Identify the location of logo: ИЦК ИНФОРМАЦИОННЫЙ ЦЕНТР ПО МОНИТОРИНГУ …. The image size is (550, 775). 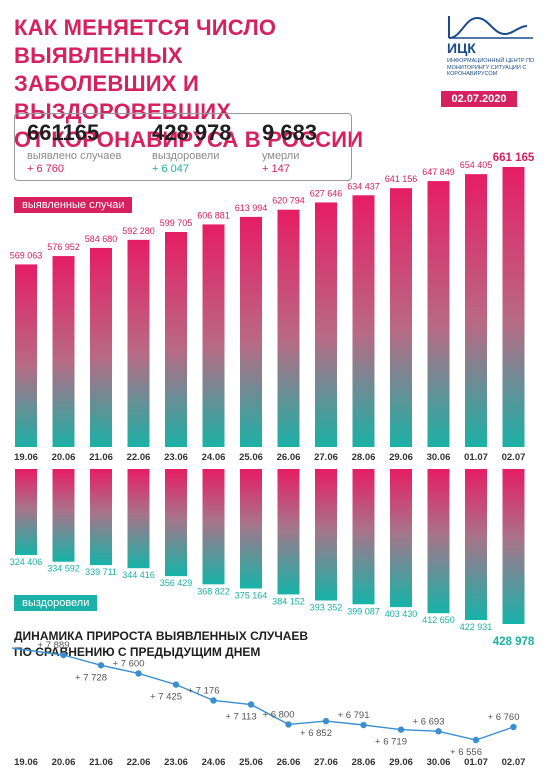
(492, 44).